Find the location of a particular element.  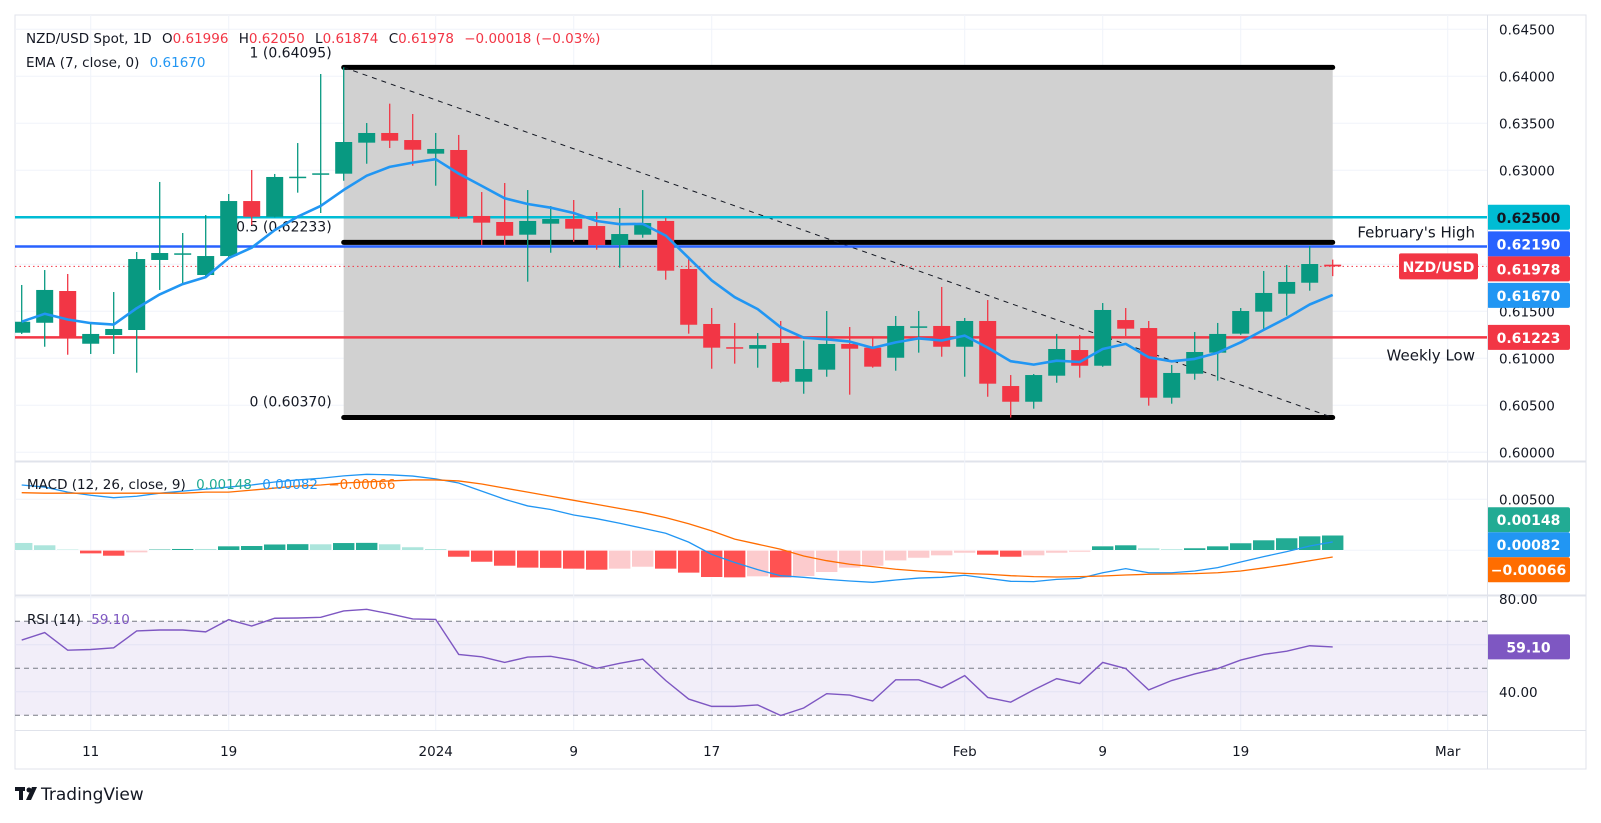

price-axis-label: 0.63000 is located at coordinates (1527, 171).